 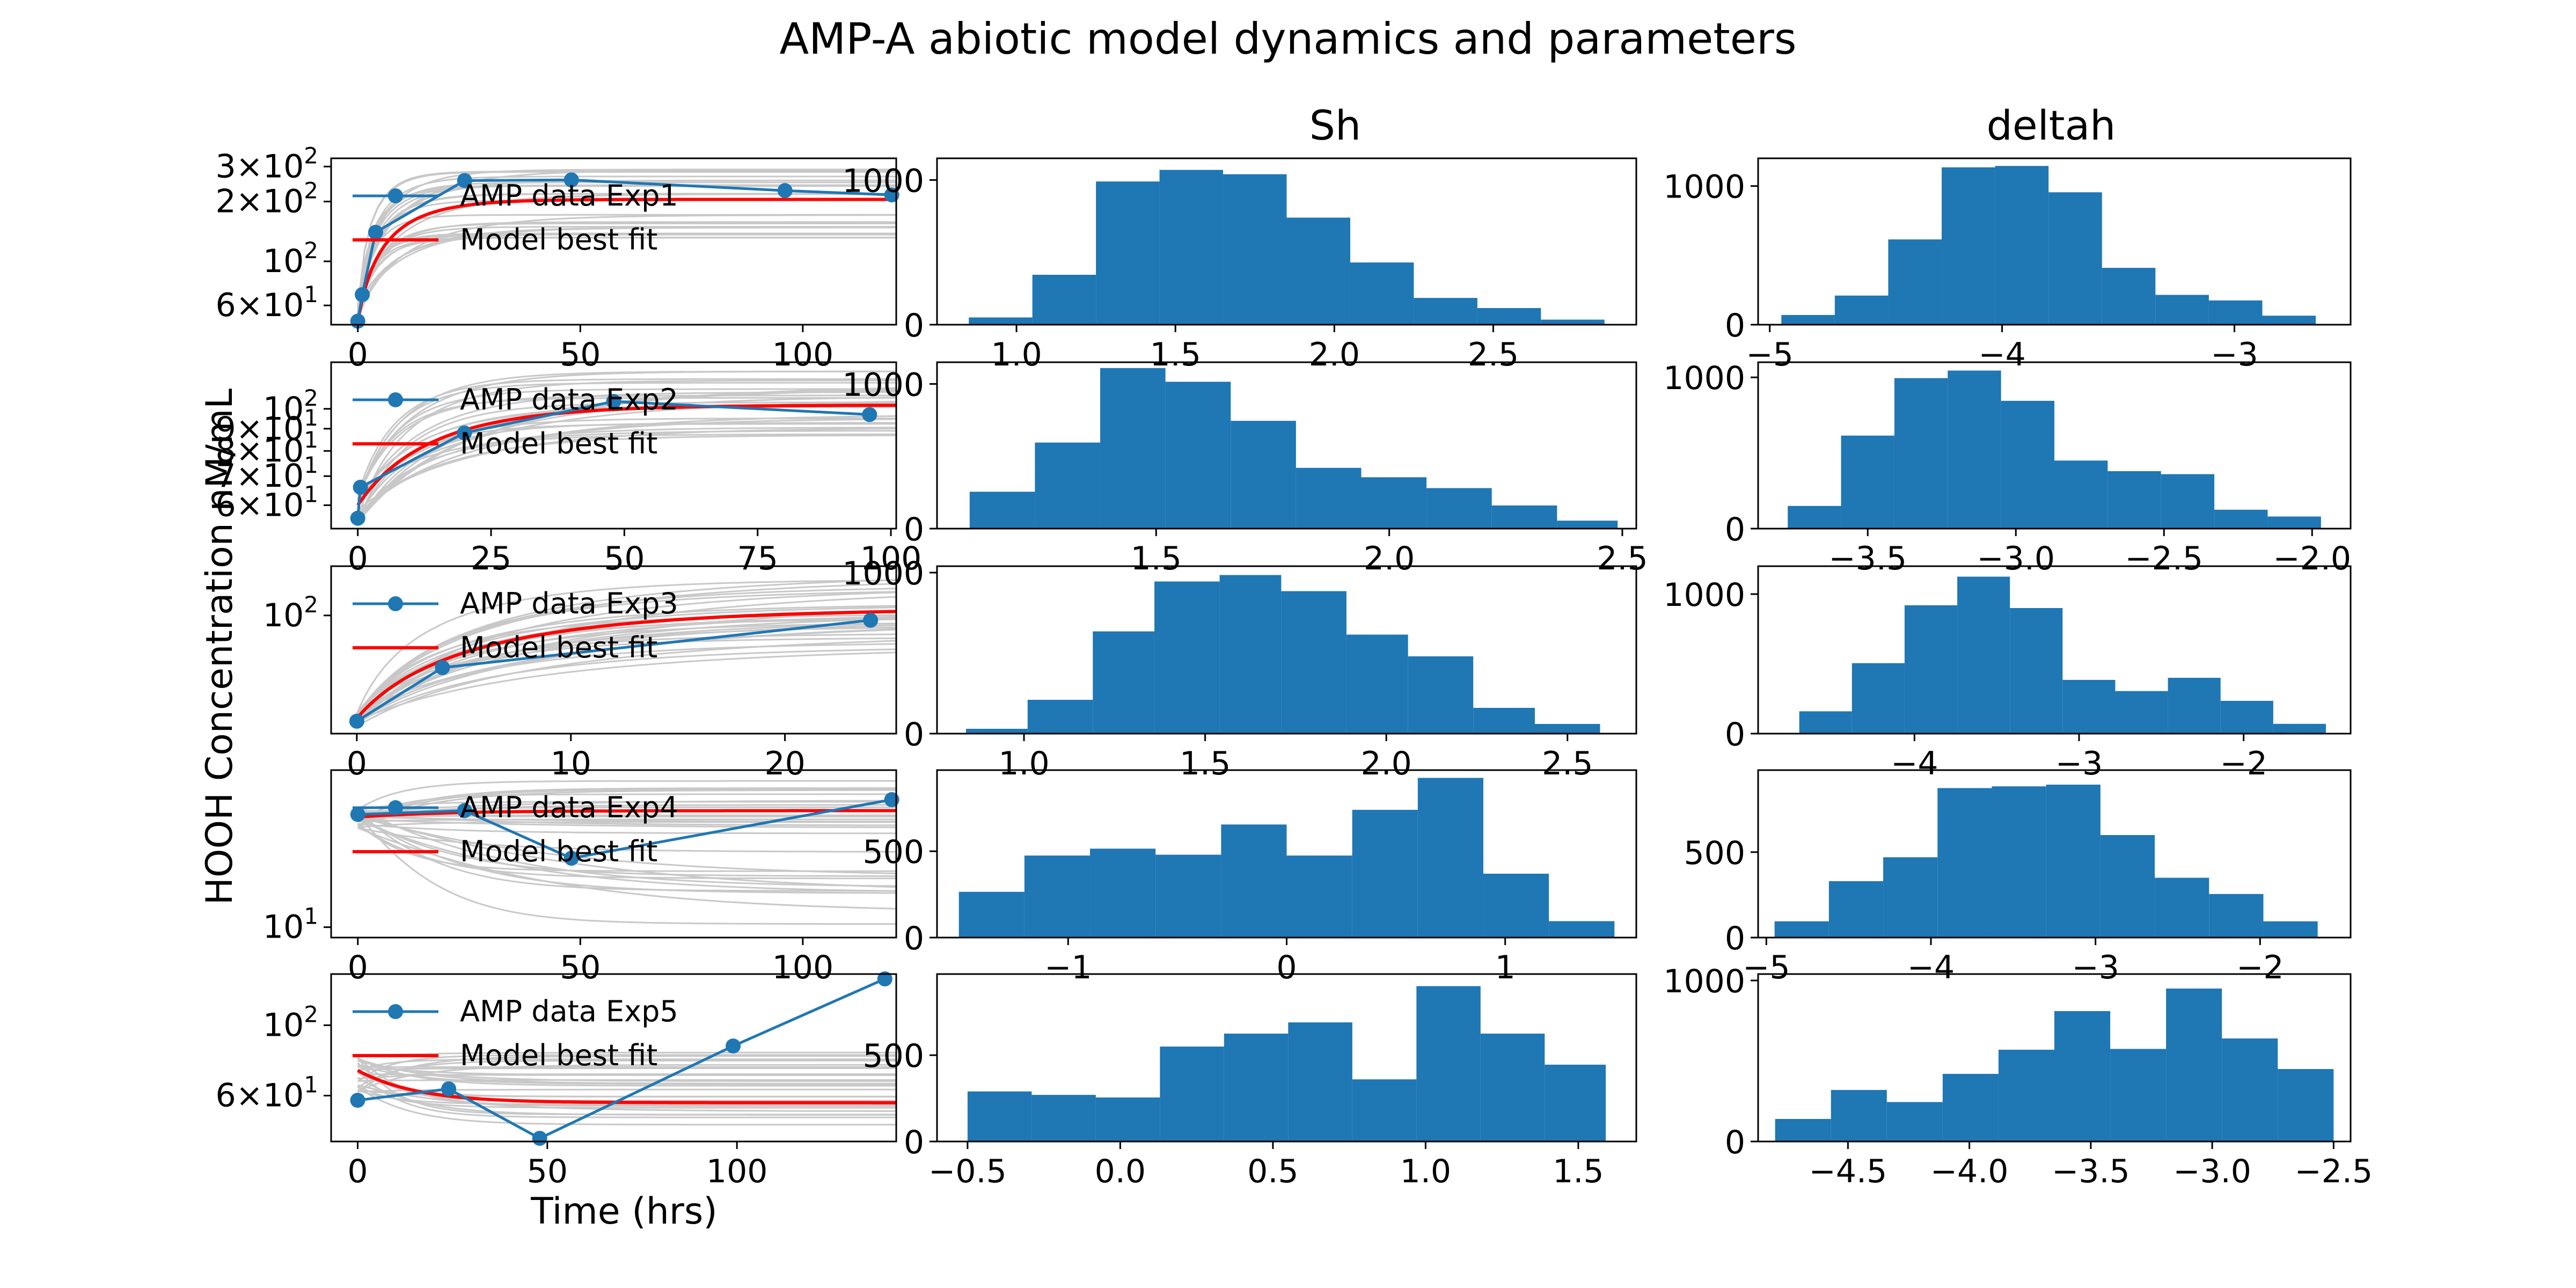 I want to click on panel-sh3: 1.0 1.5 2.0 2.5 0 1000, so click(x=1239, y=668).